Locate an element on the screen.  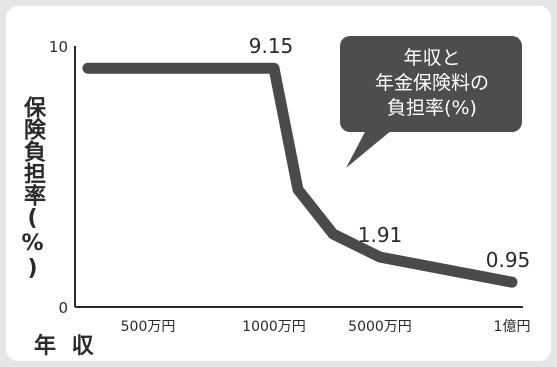
x-tick-label: 1000万円 is located at coordinates (274, 327).